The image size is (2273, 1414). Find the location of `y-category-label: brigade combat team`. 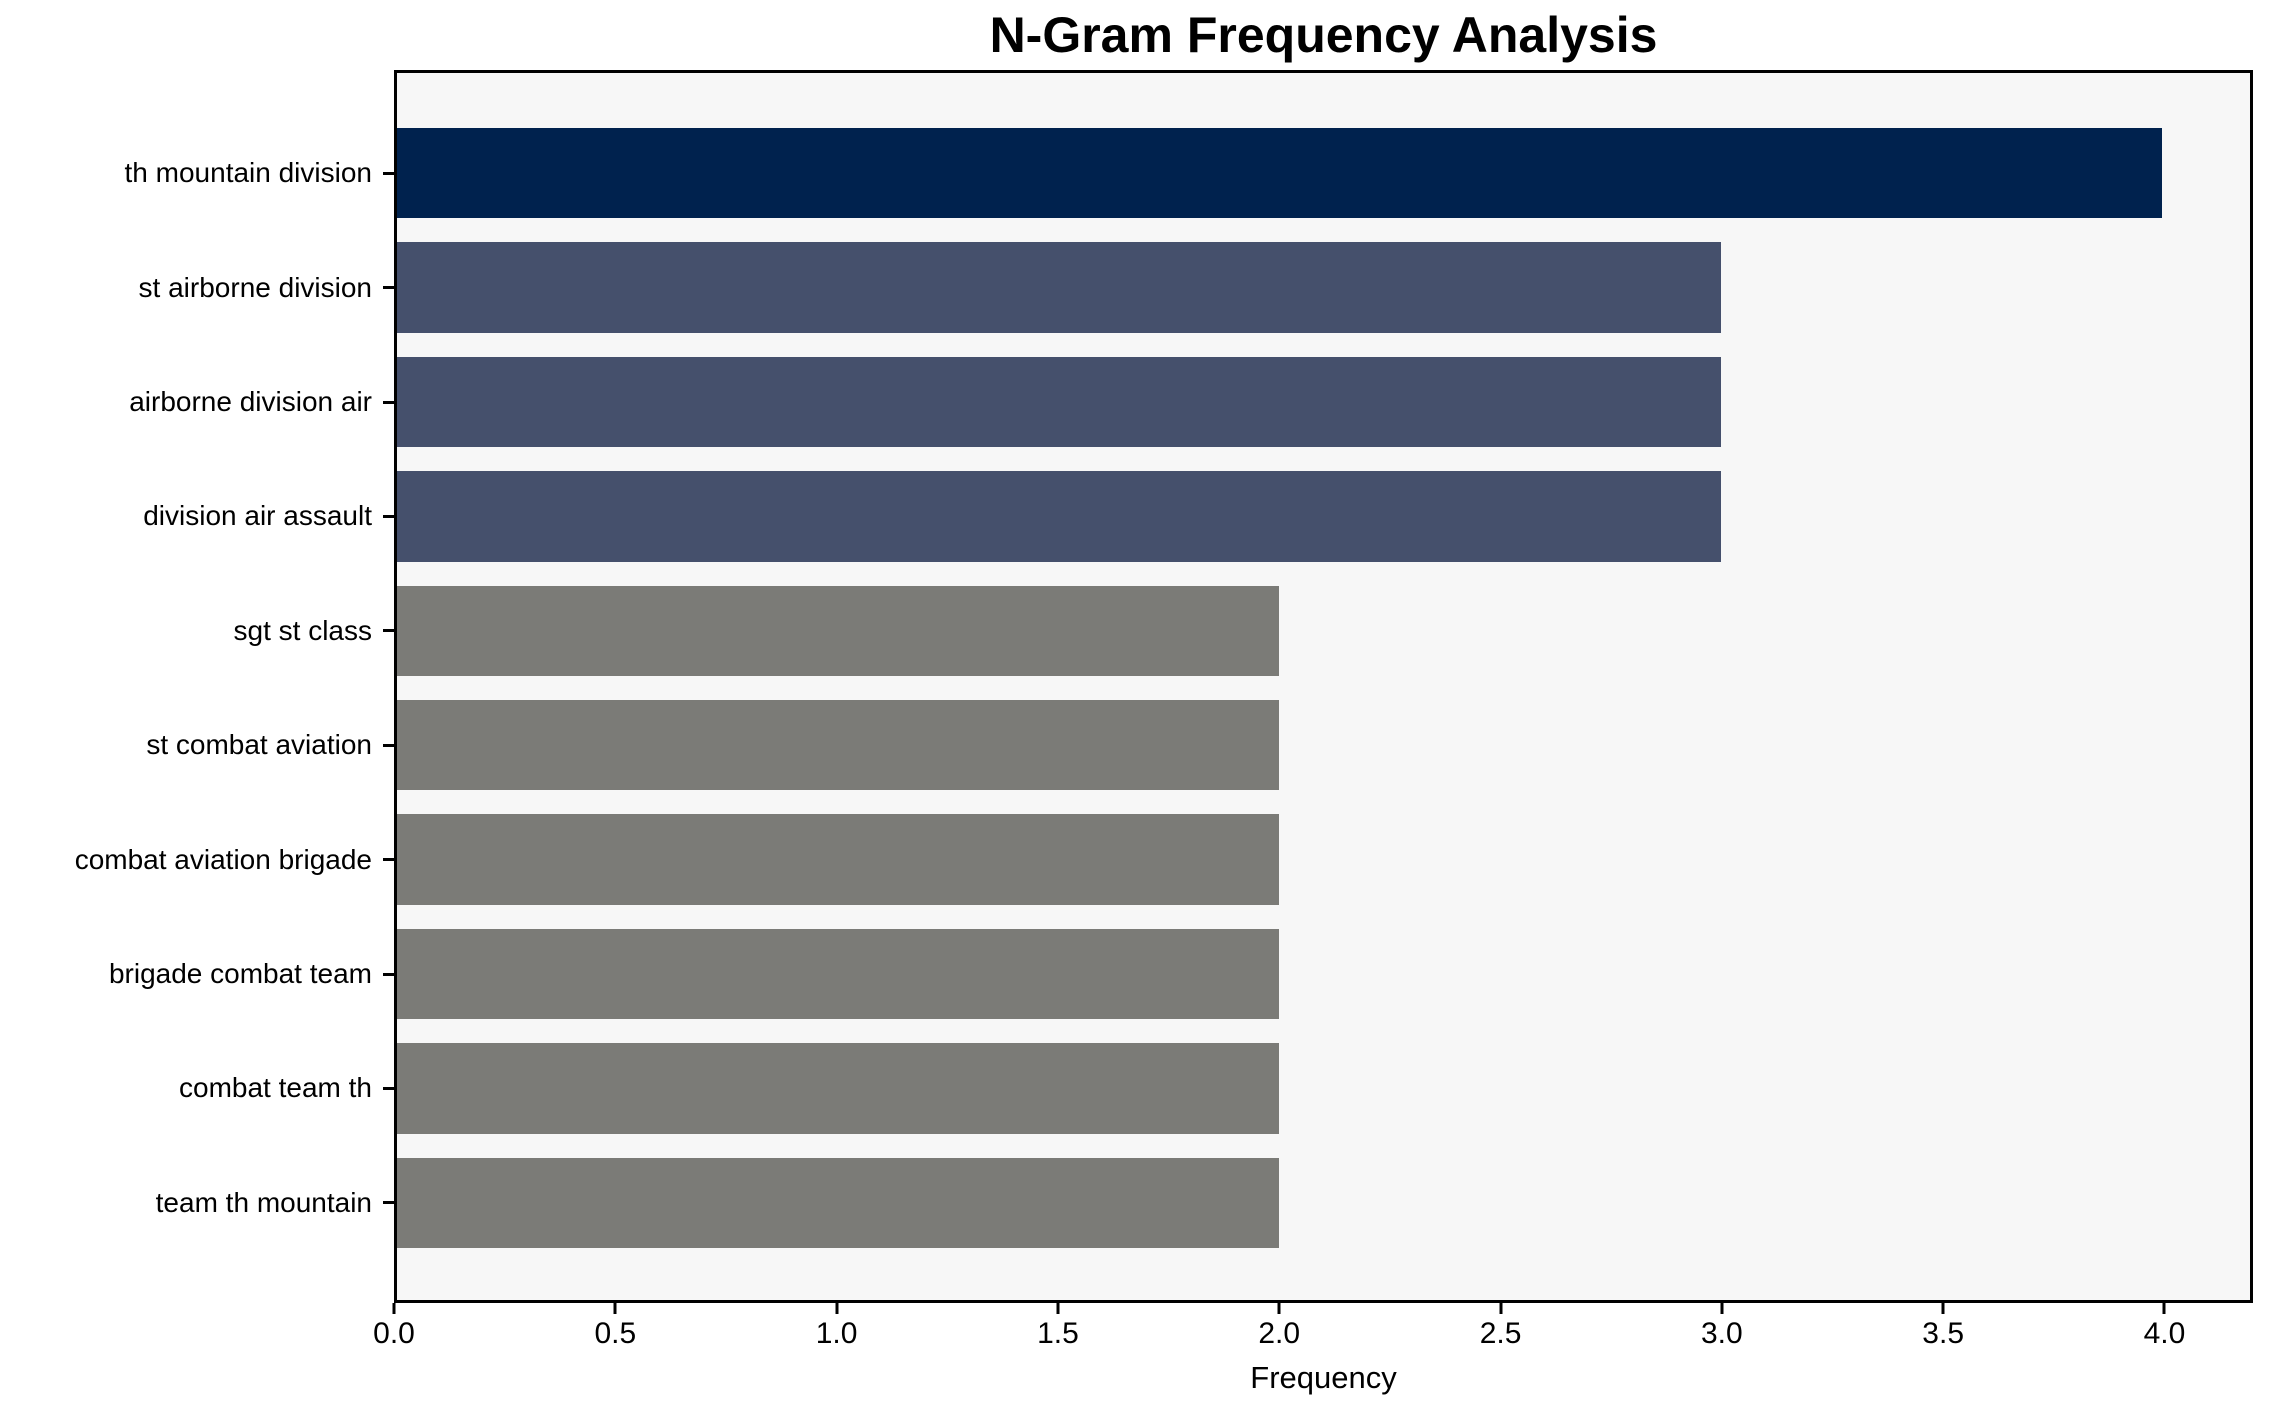

y-category-label: brigade combat team is located at coordinates (240, 974).